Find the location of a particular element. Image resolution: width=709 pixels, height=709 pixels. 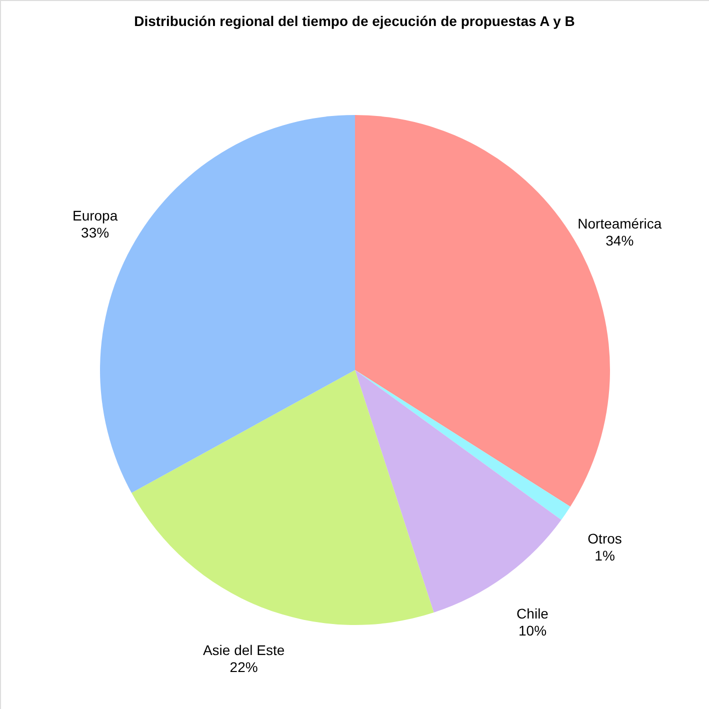

slice-label: Otros is located at coordinates (605, 538).